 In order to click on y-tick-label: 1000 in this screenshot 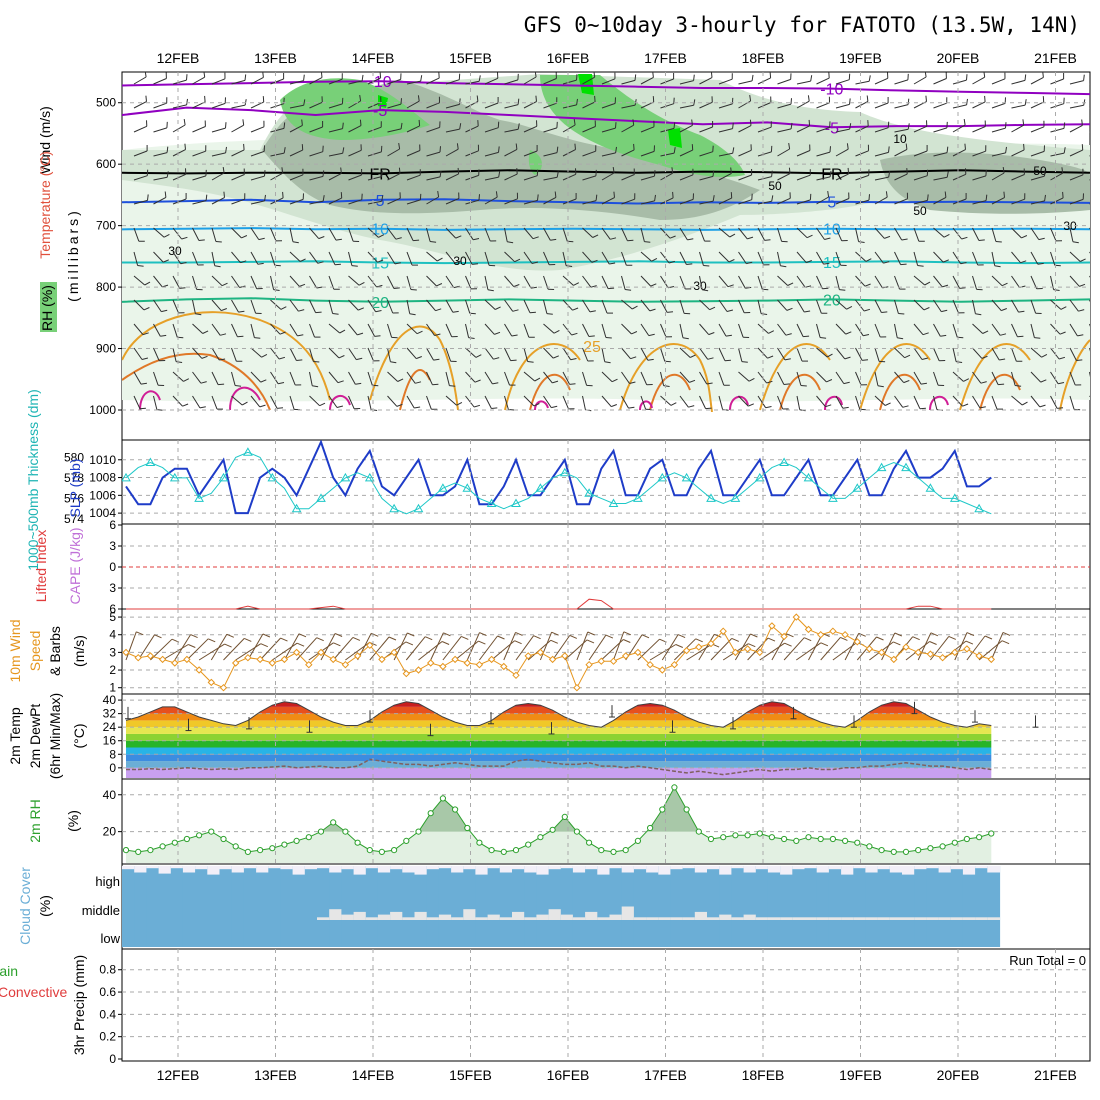, I will do `click(102, 410)`.